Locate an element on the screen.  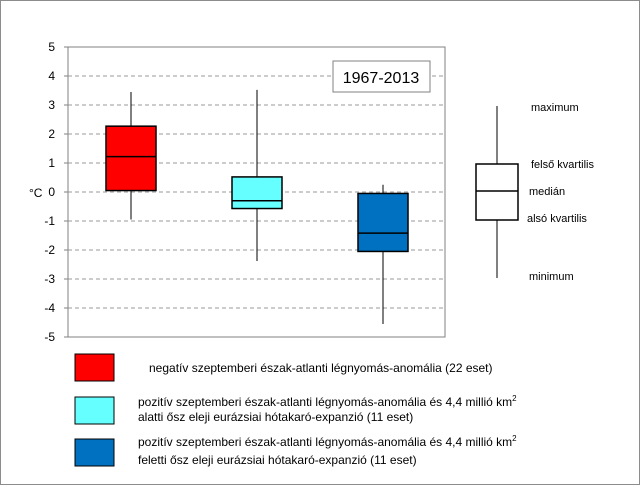
chart-title: 1967-2013 is located at coordinates (381, 78).